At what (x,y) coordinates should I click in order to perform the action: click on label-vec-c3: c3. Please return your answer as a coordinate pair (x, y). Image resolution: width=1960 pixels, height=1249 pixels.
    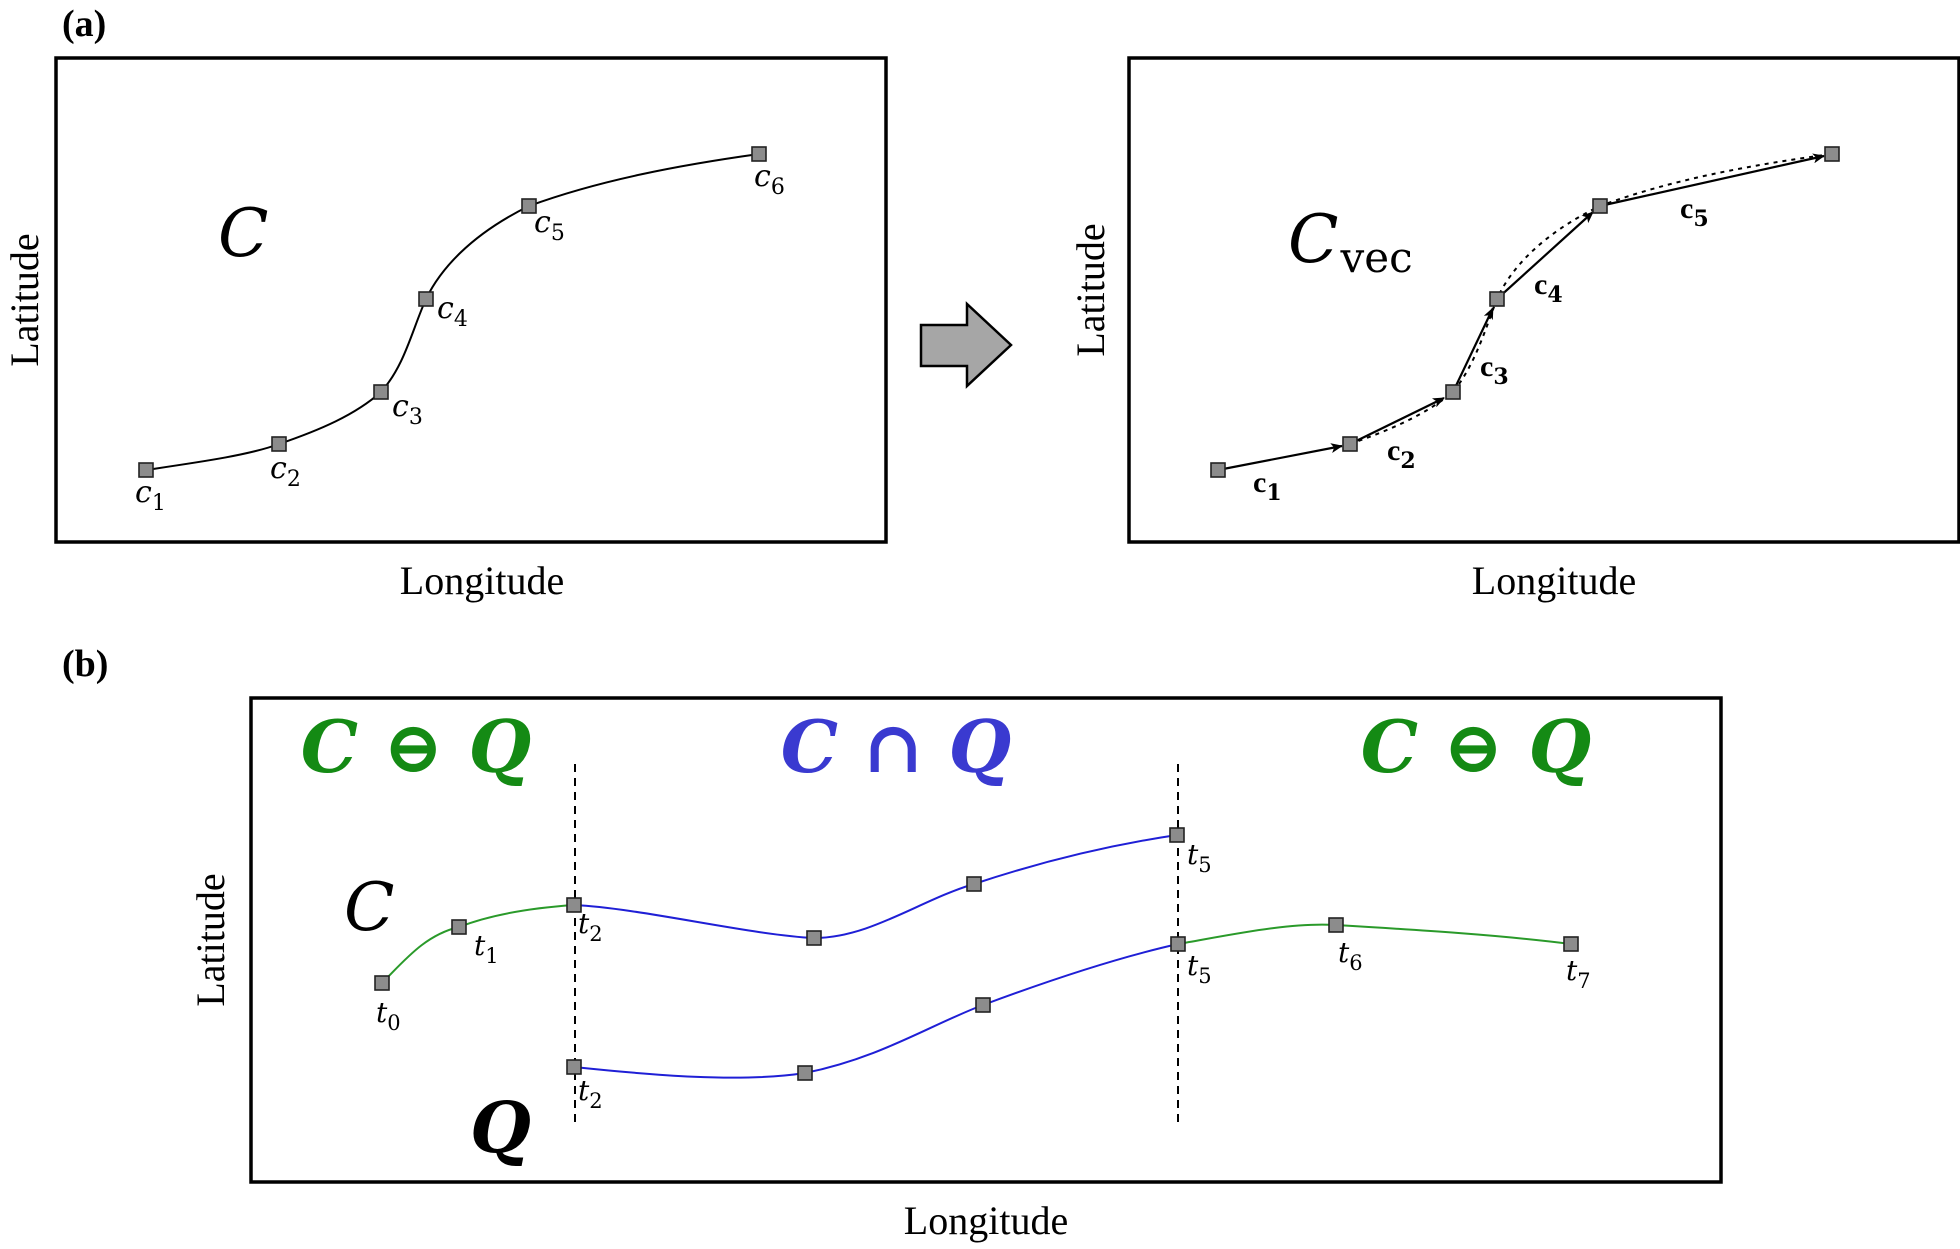
    Looking at the image, I should click on (1494, 370).